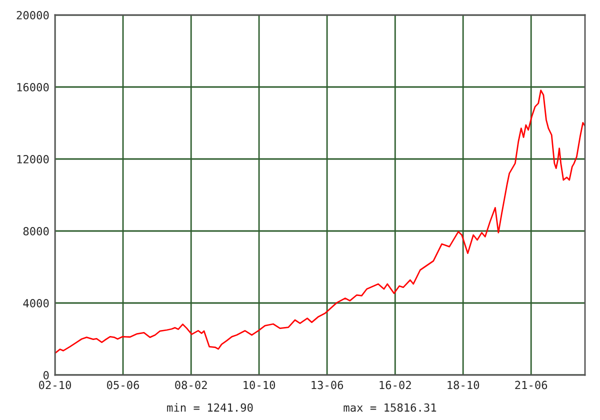  Describe the element at coordinates (328, 385) in the screenshot. I see `x-tick-label: 13-06` at that location.